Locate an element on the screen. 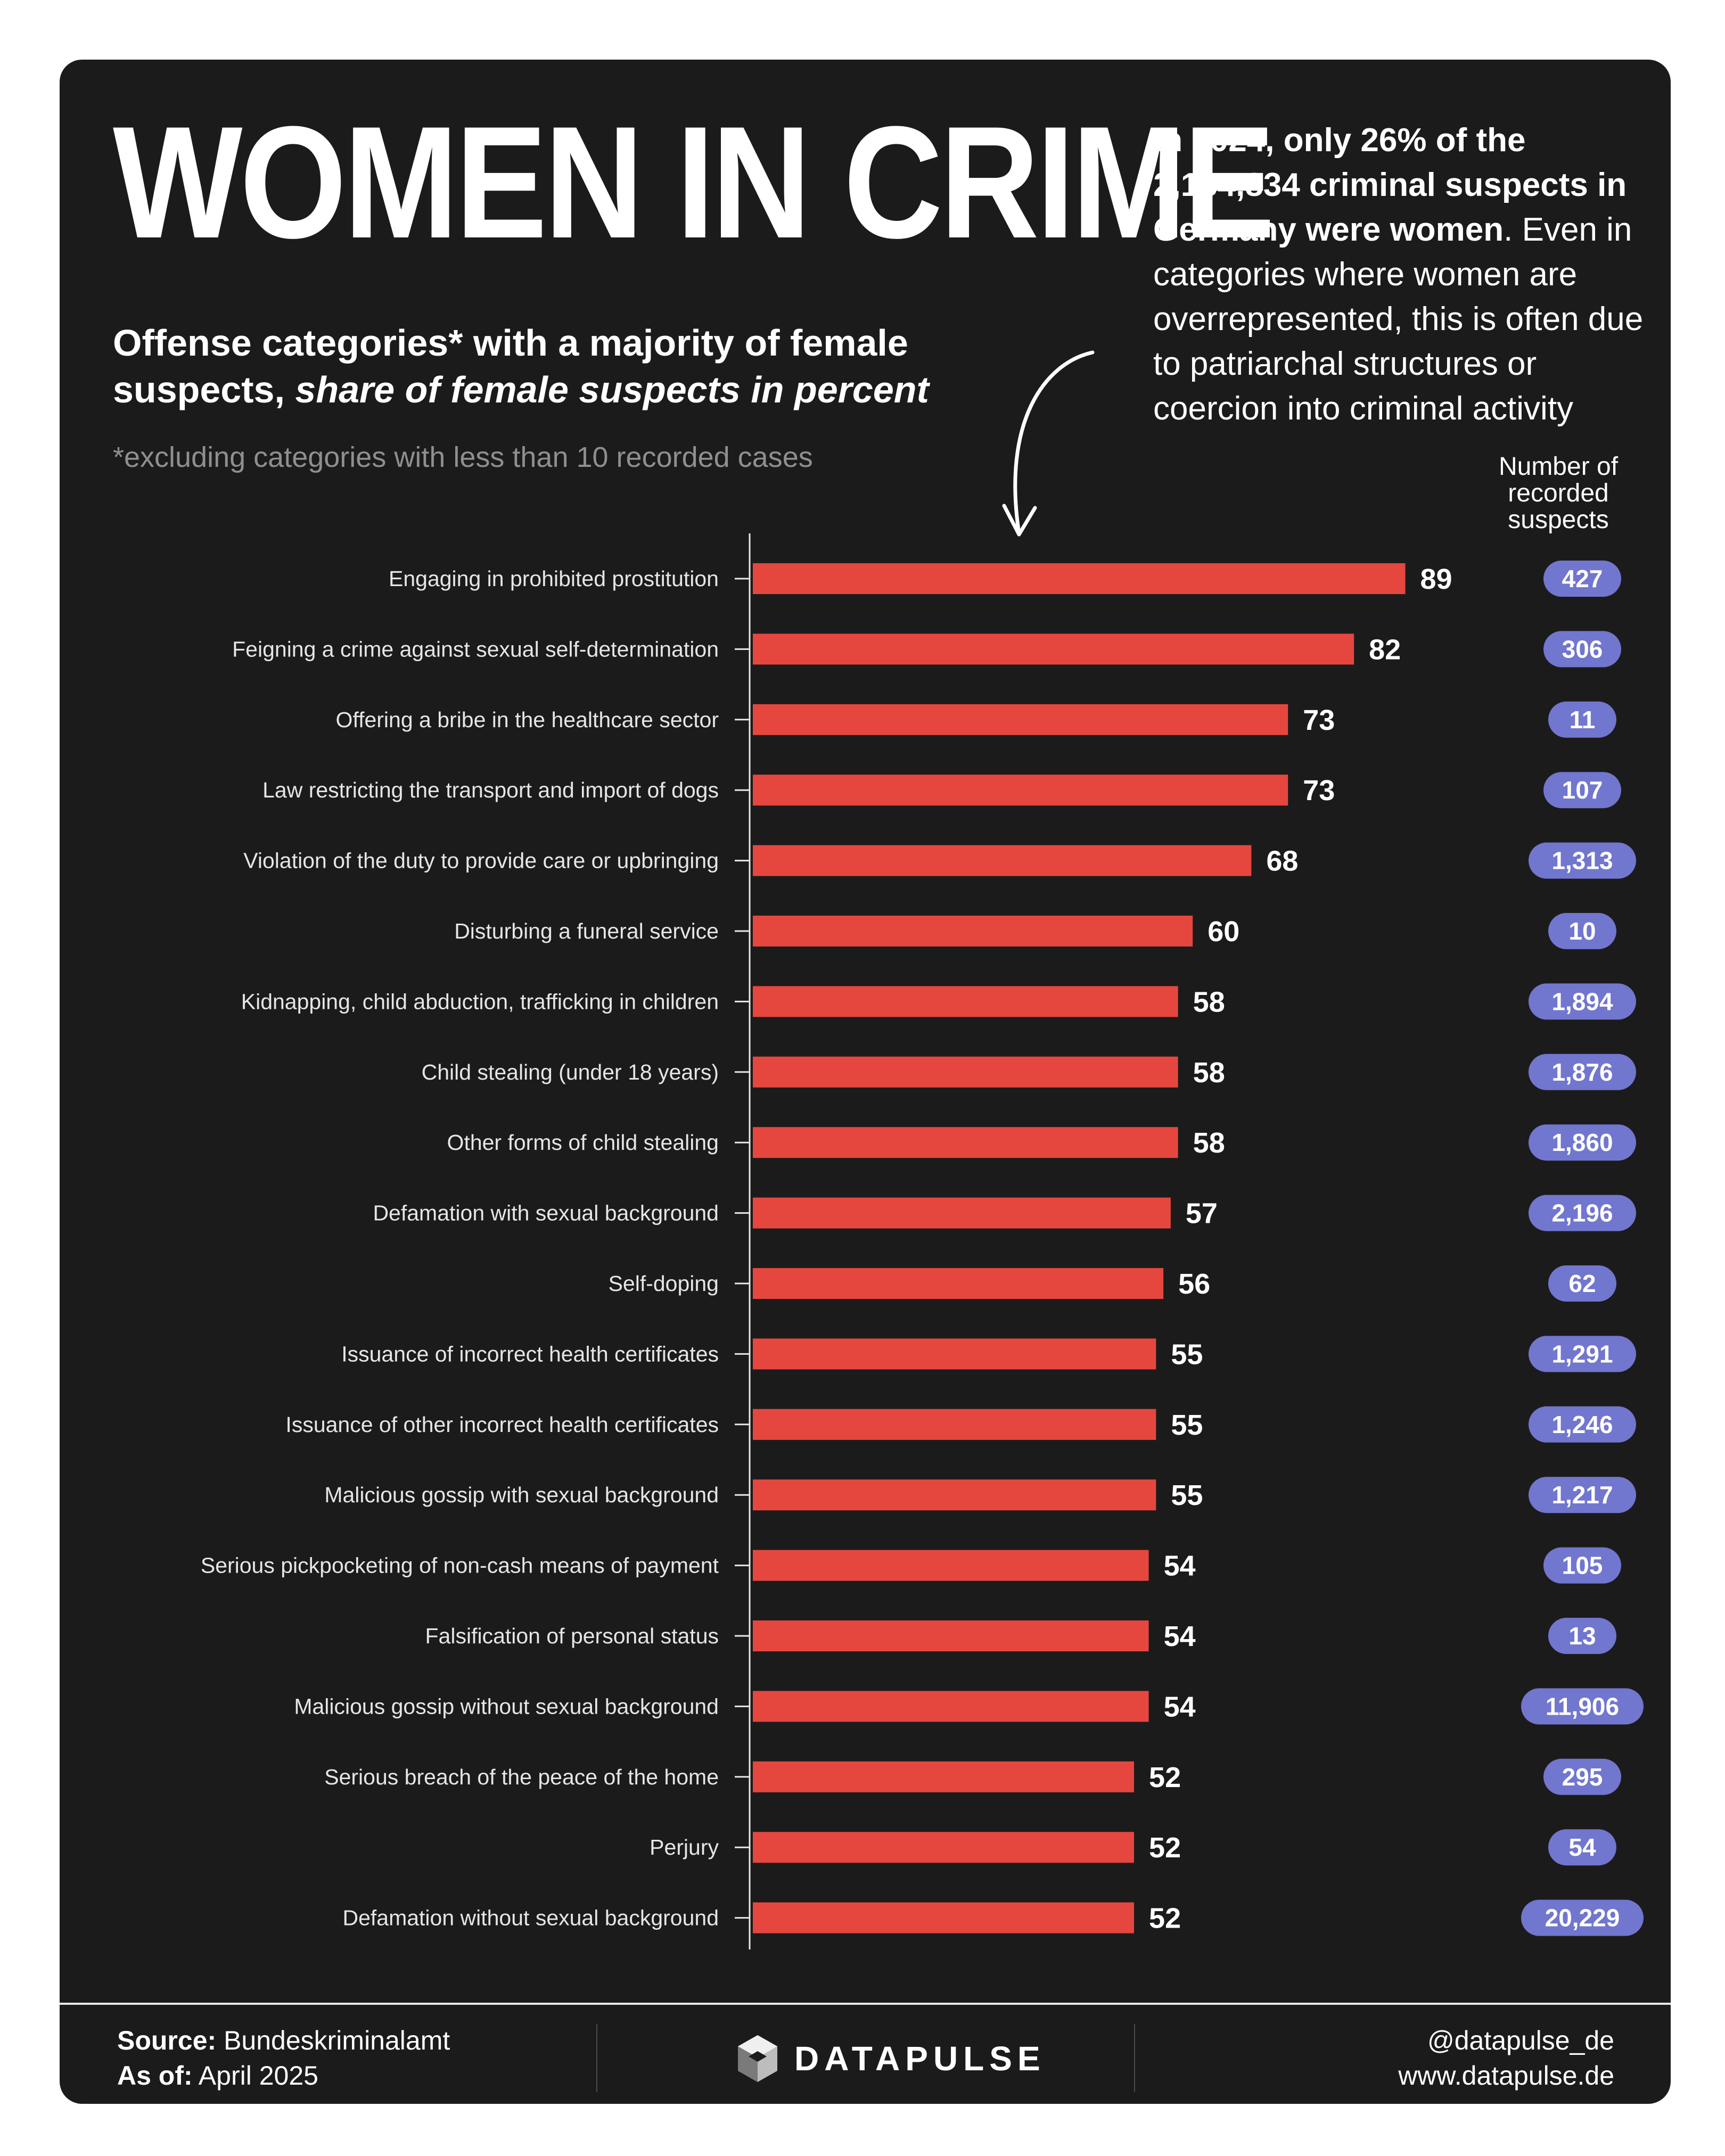  suspect-count-label: 1,860 is located at coordinates (1582, 1142).